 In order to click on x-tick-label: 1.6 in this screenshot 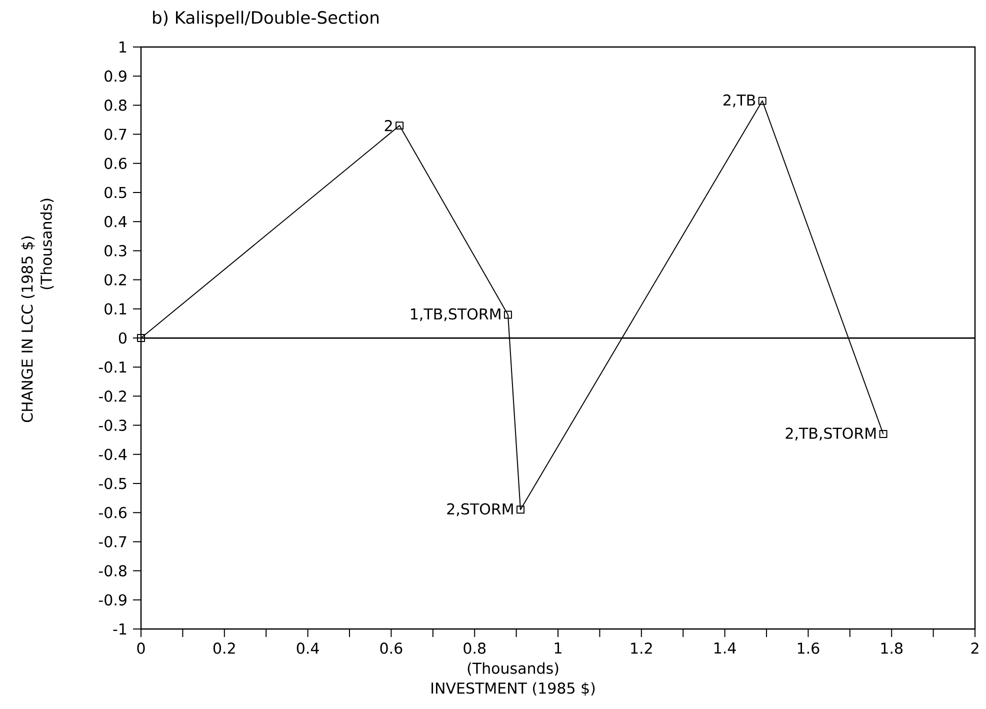, I will do `click(809, 648)`.